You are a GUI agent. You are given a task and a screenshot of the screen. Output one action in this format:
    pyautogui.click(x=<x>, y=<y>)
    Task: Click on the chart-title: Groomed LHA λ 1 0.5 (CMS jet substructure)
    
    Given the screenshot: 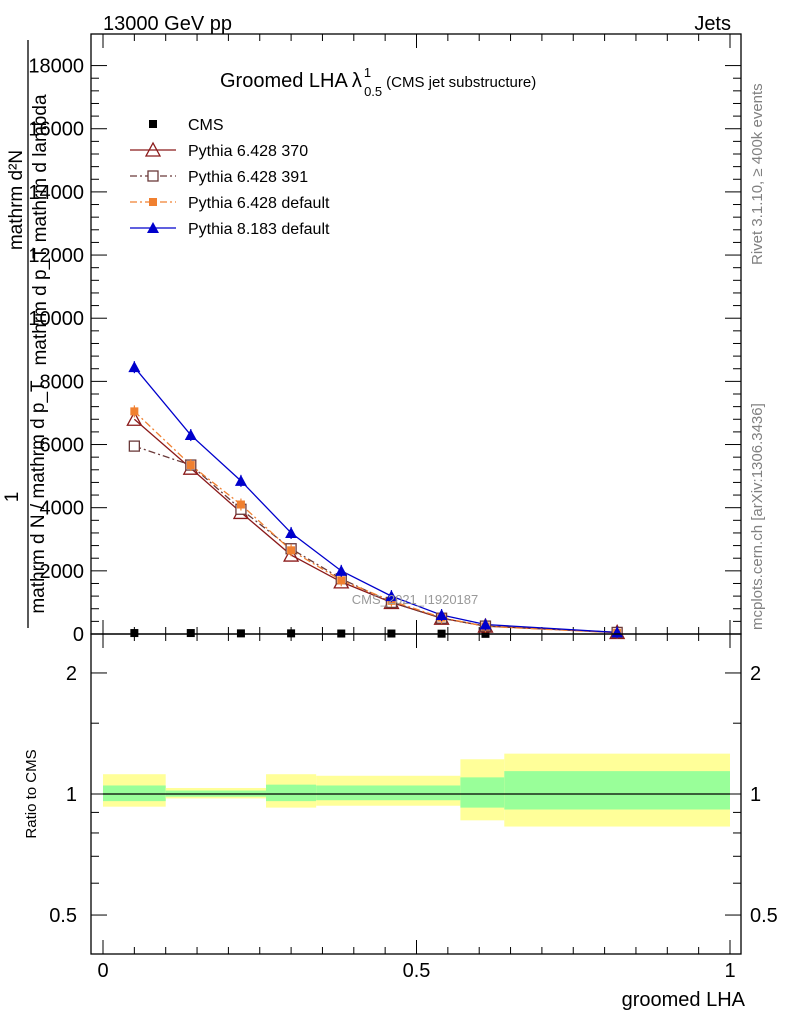 What is the action you would take?
    pyautogui.click(x=378, y=82)
    